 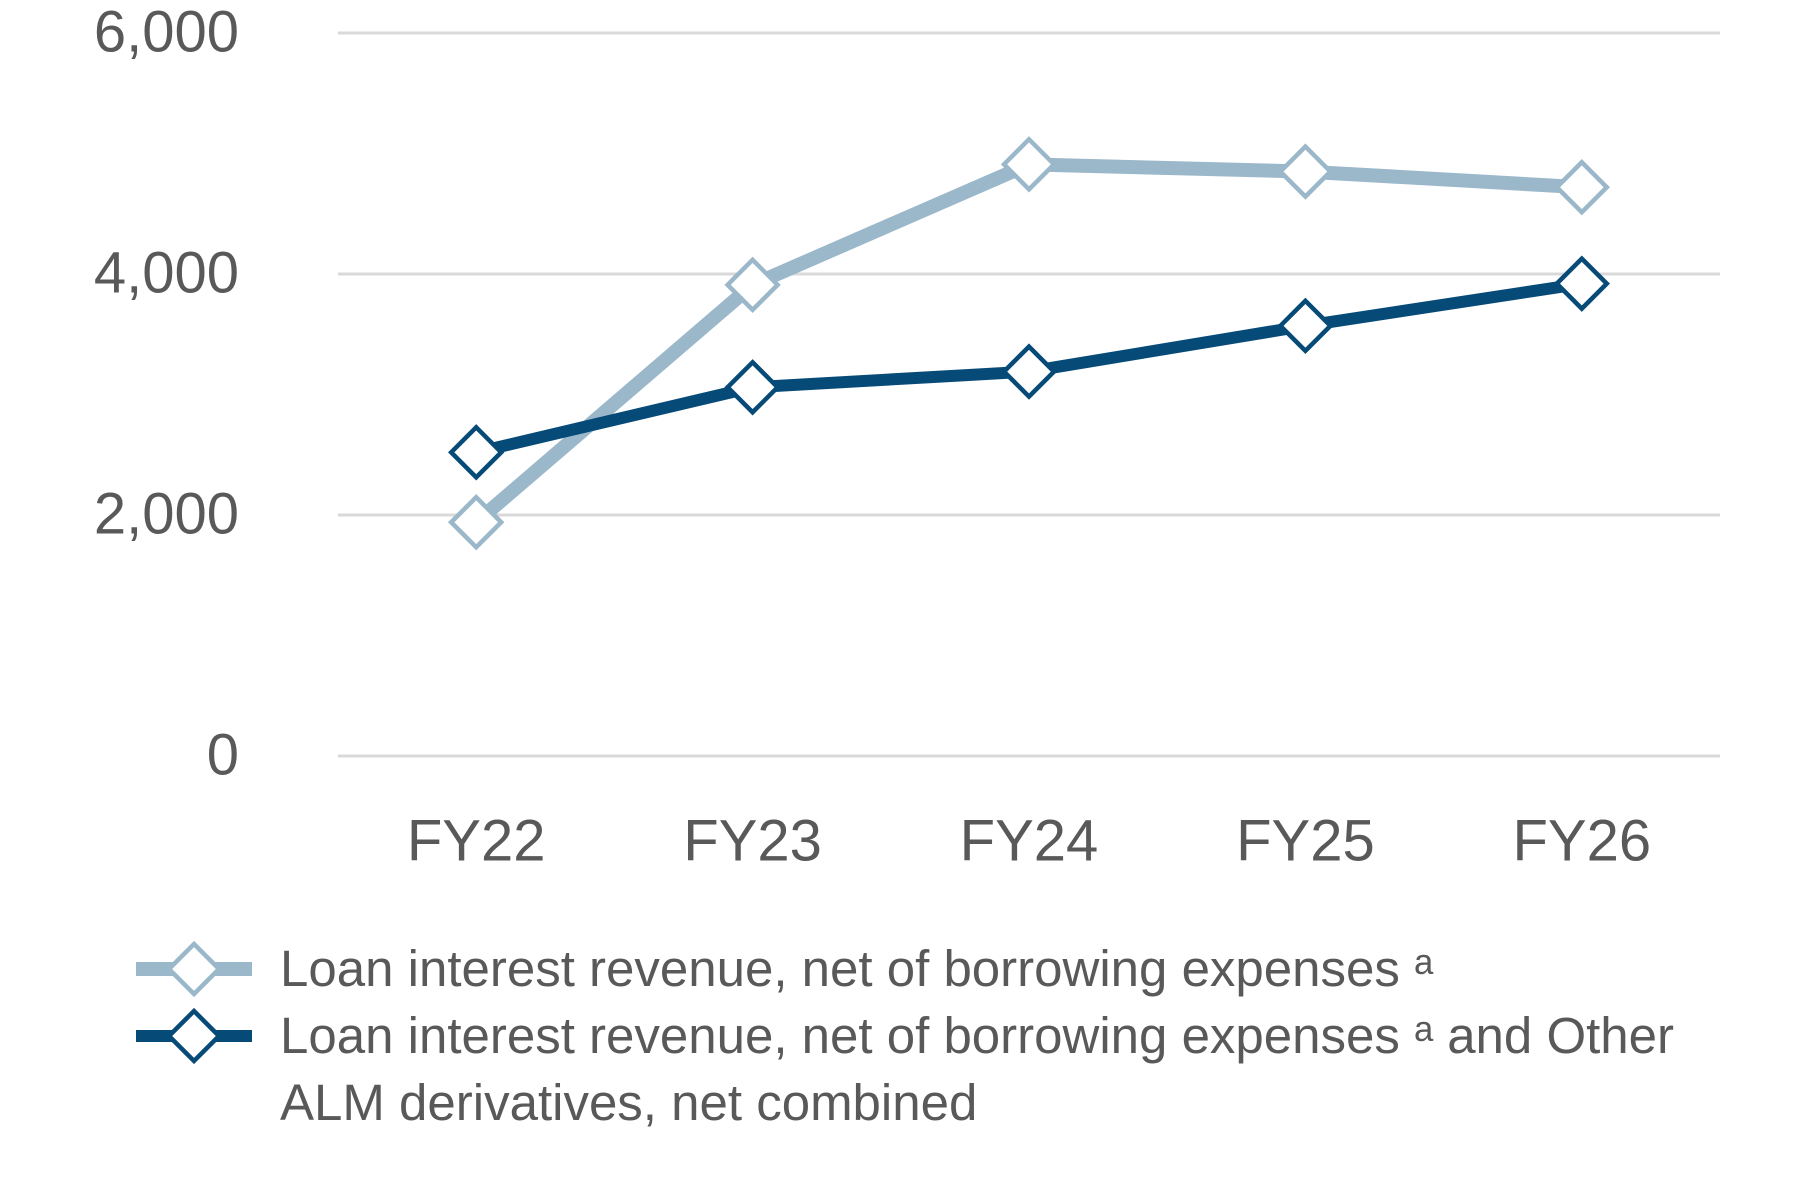 I want to click on x-tick-label: FY25, so click(x=1305, y=840).